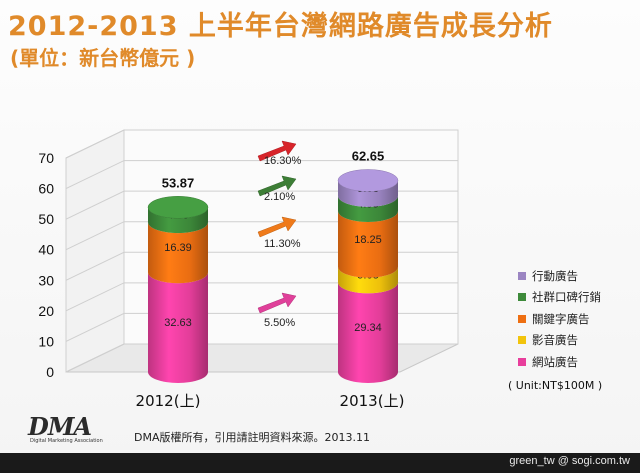  What do you see at coordinates (178, 182) in the screenshot?
I see `total-label: 53.87` at bounding box center [178, 182].